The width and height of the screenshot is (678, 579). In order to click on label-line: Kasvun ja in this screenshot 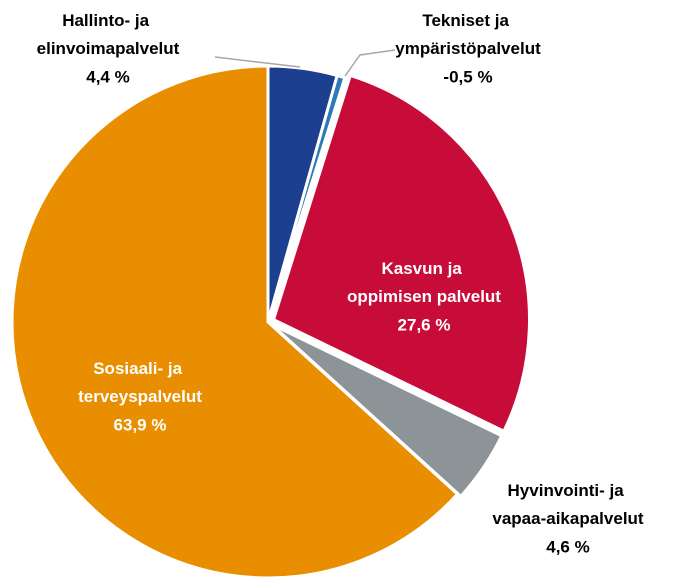, I will do `click(423, 268)`.